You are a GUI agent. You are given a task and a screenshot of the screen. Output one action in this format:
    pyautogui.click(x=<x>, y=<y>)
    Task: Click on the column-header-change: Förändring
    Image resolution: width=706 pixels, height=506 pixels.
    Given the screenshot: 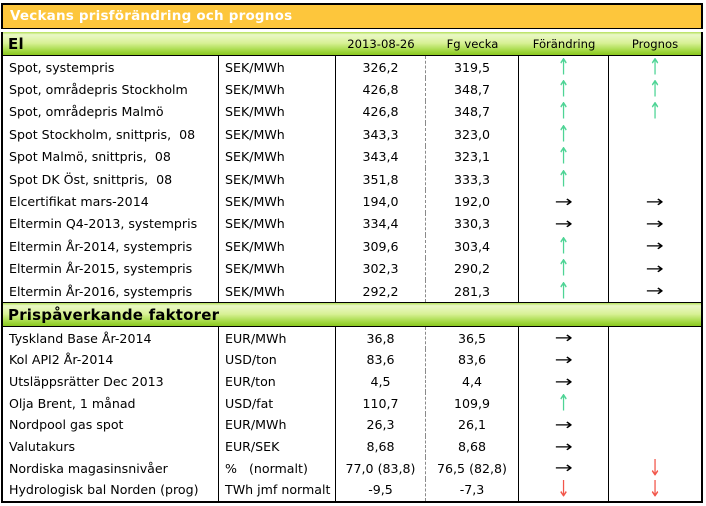 What is the action you would take?
    pyautogui.click(x=564, y=43)
    